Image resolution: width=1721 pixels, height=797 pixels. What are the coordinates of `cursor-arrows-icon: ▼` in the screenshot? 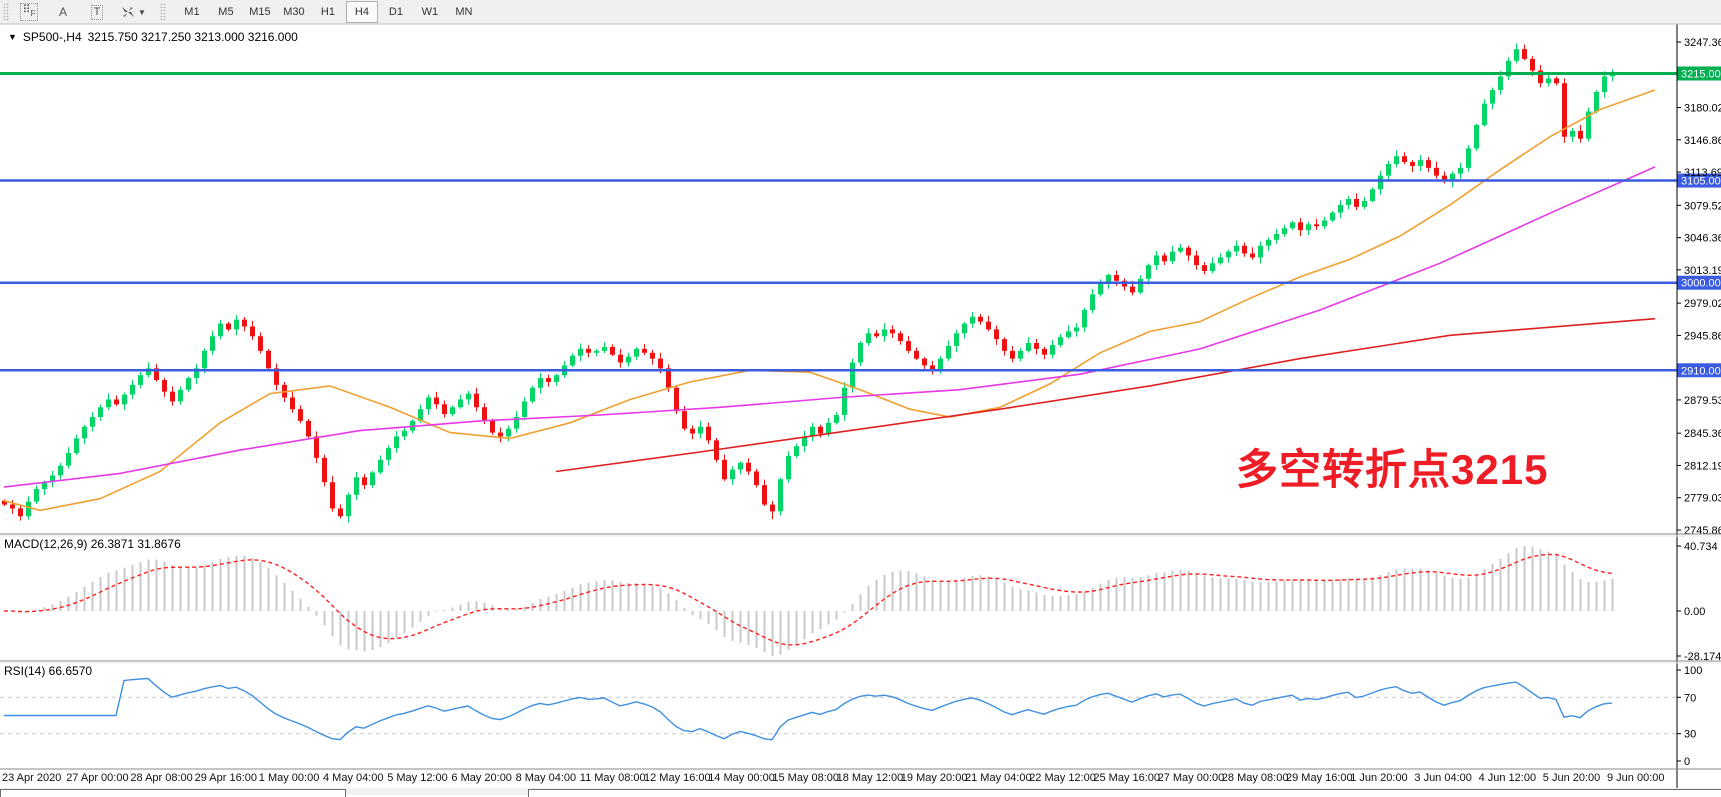 It's located at (133, 12).